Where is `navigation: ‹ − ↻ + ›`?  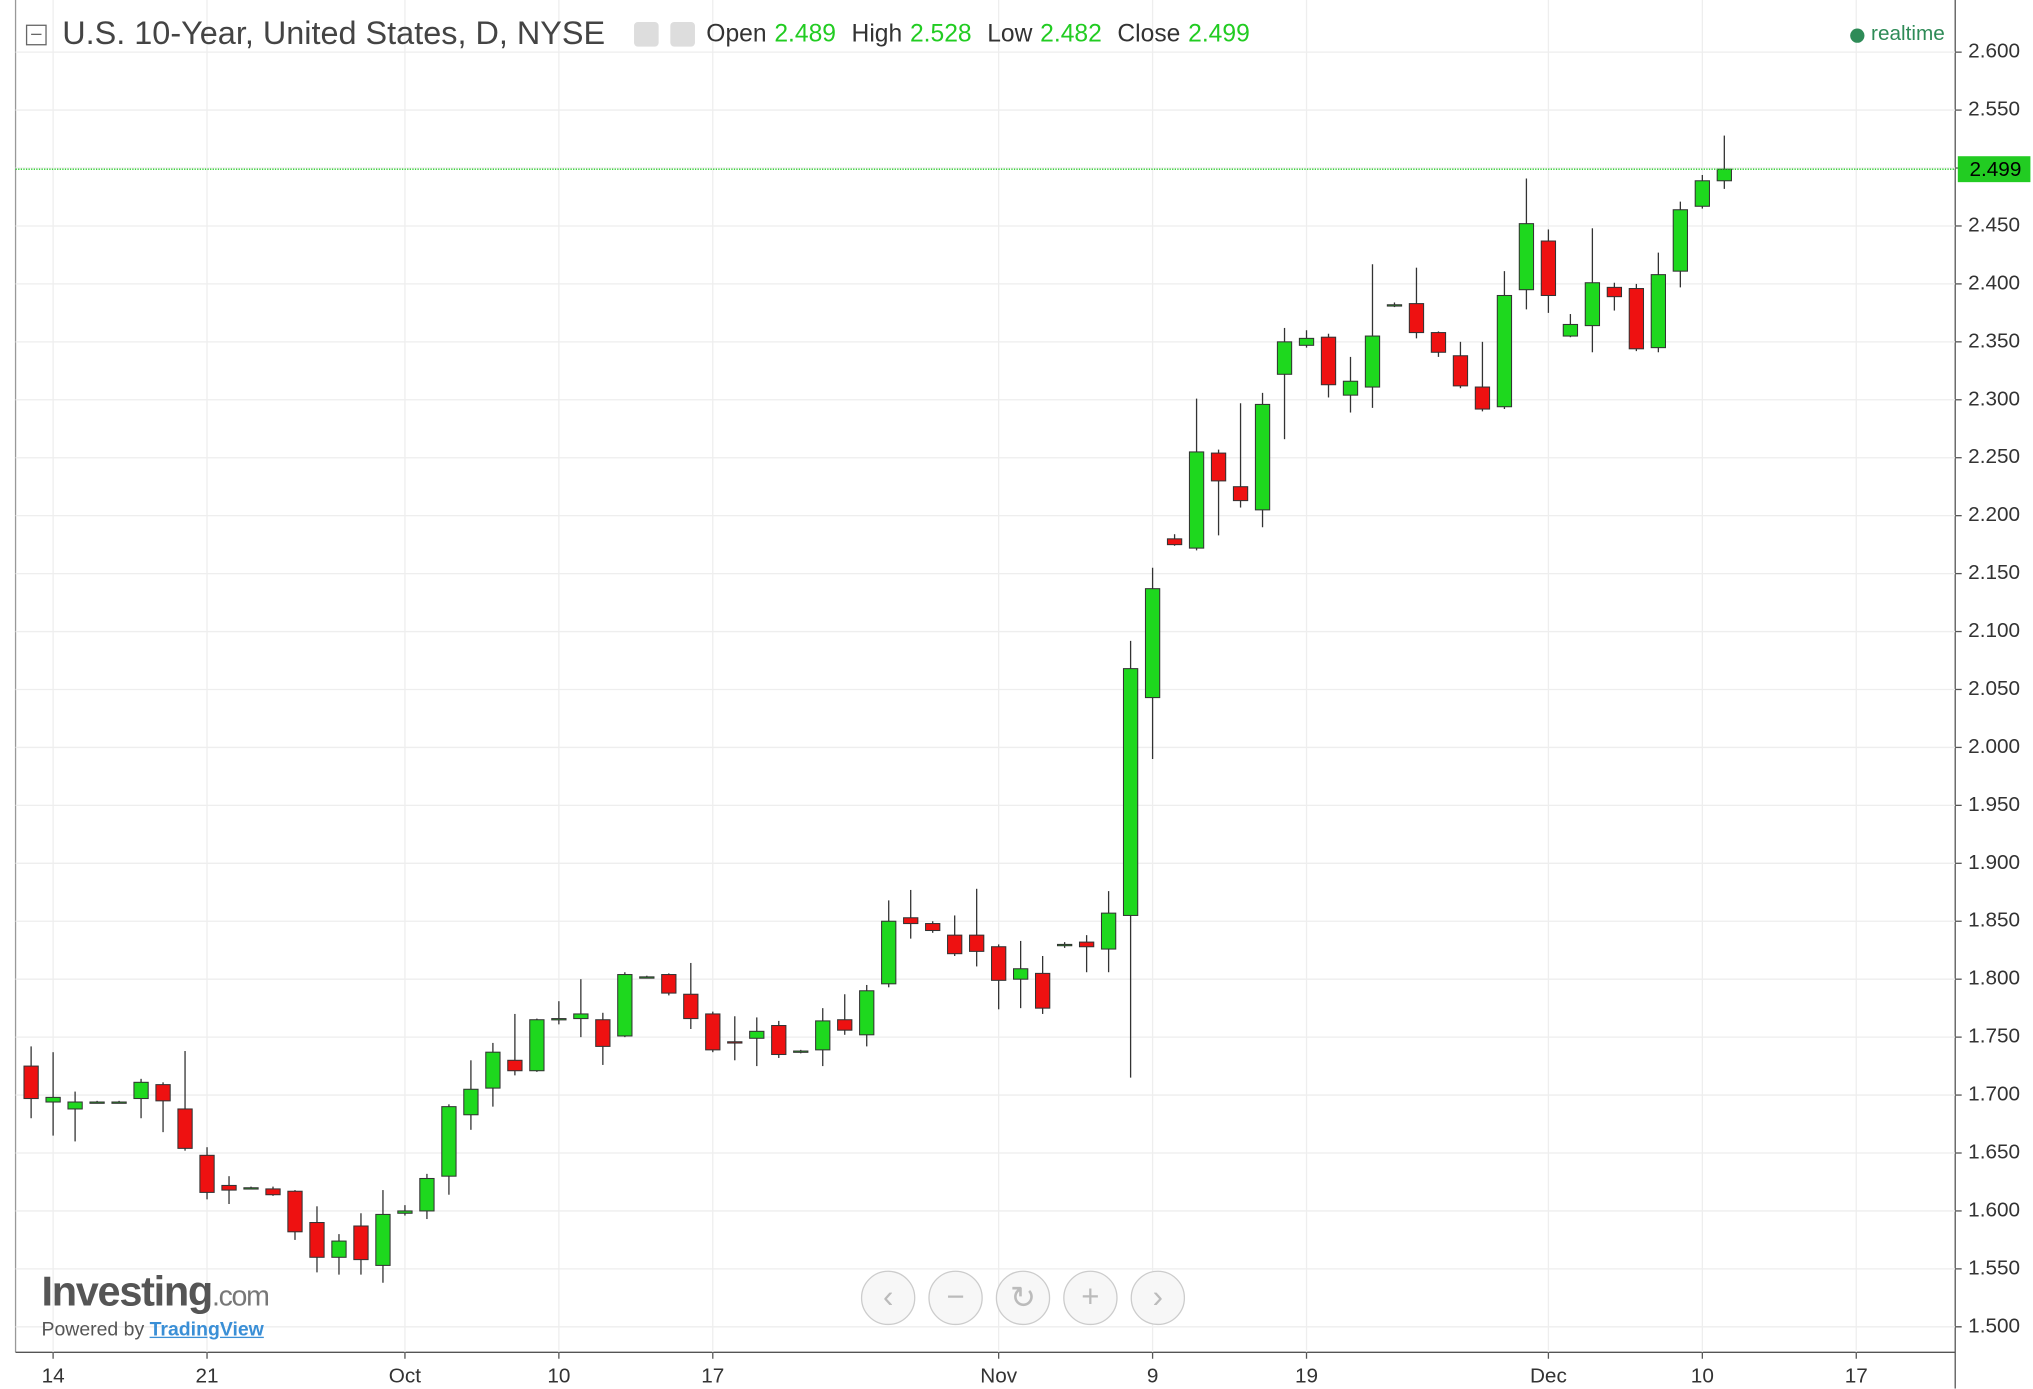
navigation: ‹ − ↻ + › is located at coordinates (1023, 1298).